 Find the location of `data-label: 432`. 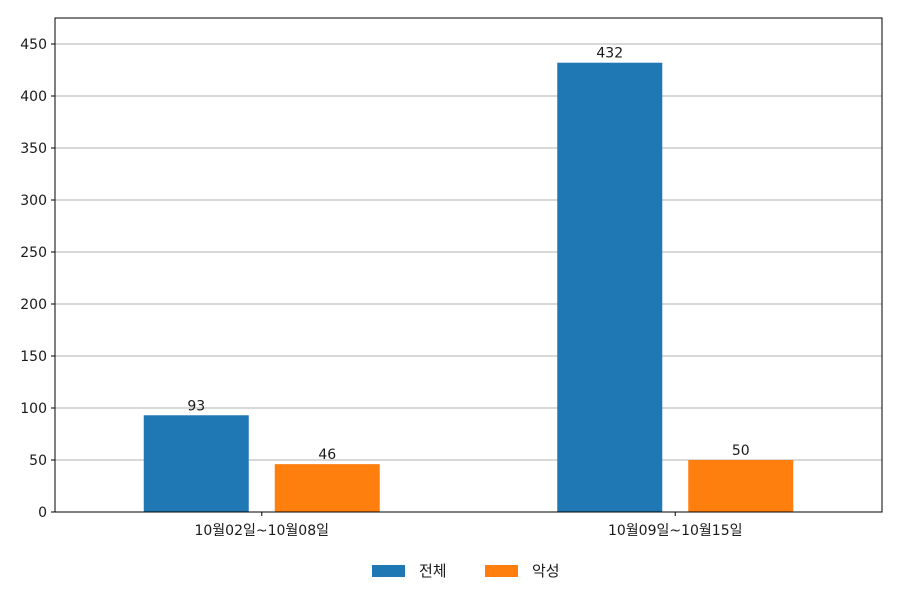

data-label: 432 is located at coordinates (609, 54).